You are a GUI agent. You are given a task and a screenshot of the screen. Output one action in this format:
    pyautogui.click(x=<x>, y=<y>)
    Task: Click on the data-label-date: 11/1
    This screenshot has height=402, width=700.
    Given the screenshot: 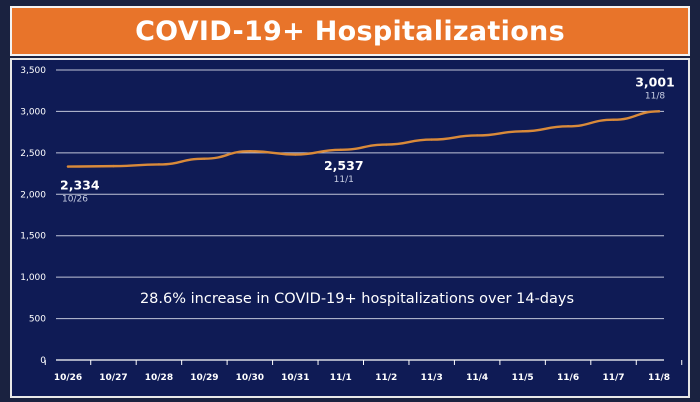 What is the action you would take?
    pyautogui.click(x=344, y=180)
    